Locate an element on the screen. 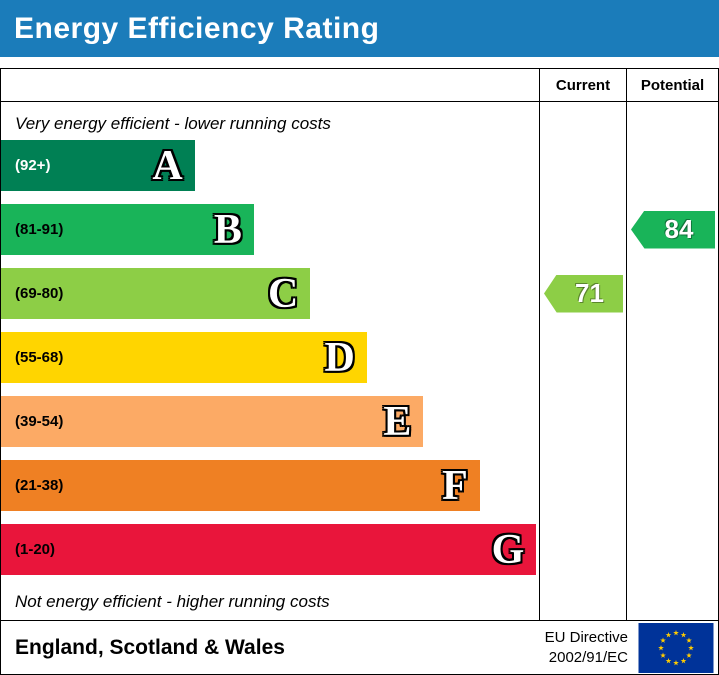 This screenshot has width=719, height=675. current-column: 71 is located at coordinates (582, 361).